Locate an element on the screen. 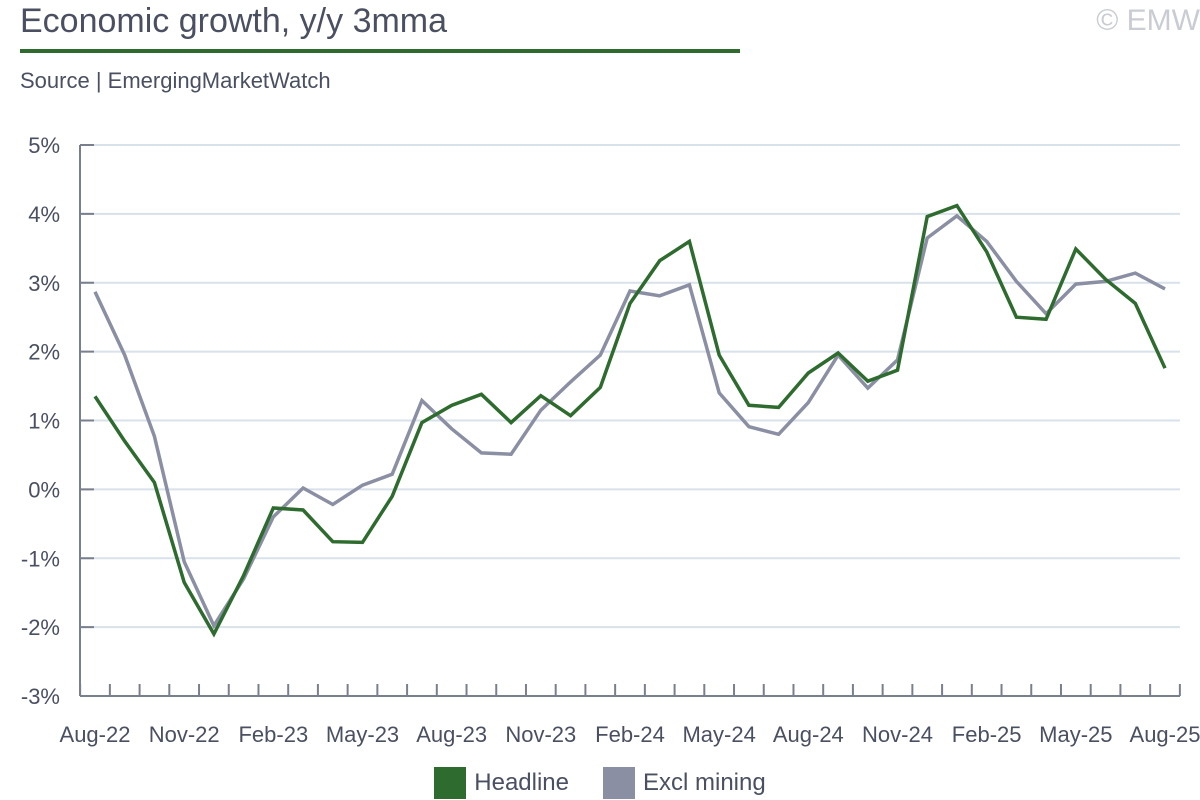 The width and height of the screenshot is (1200, 800). chart-title: Economic growth, y/y 3mma is located at coordinates (234, 21).